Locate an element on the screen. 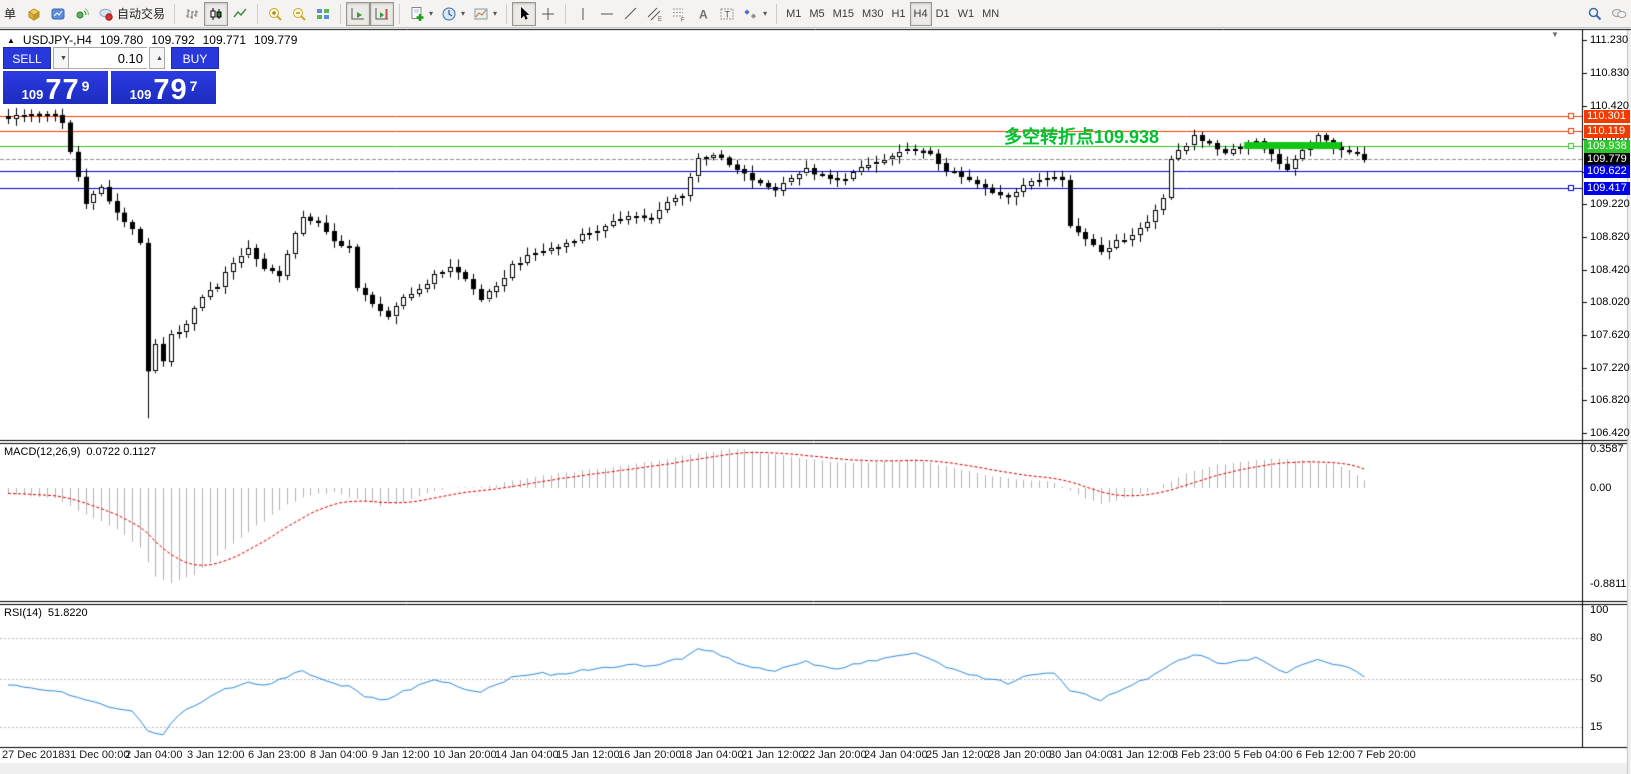 The height and width of the screenshot is (774, 1631). tile-windows-button is located at coordinates (323, 14).